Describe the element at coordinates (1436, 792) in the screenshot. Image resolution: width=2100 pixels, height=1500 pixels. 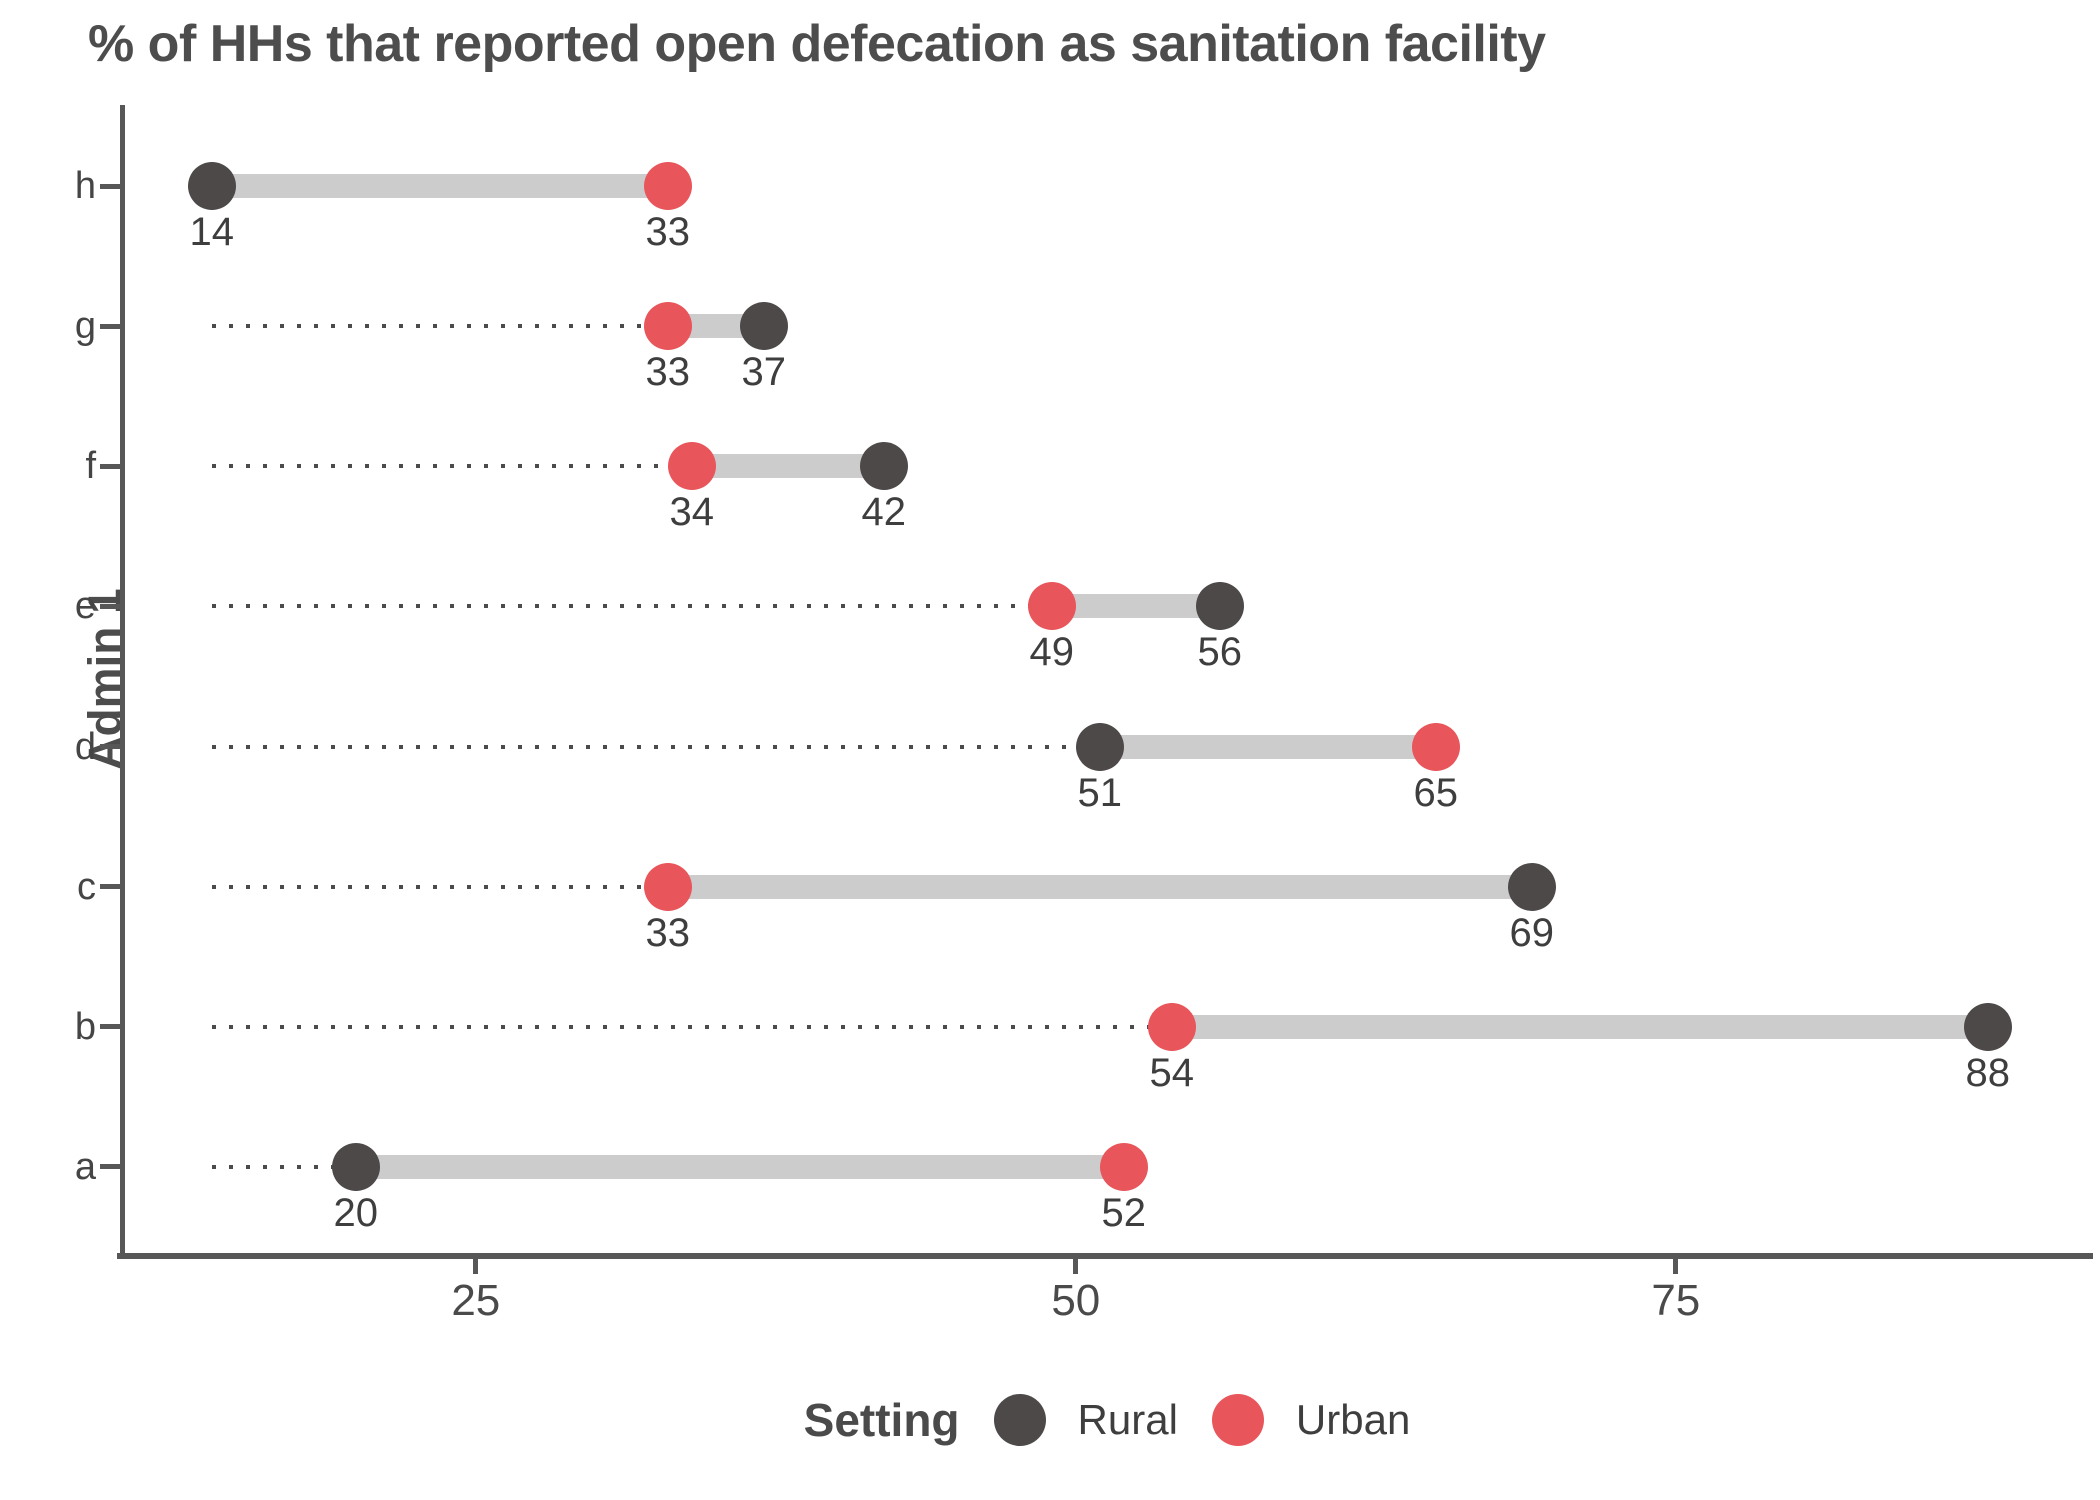
I see `value-label-urban-d: 65` at that location.